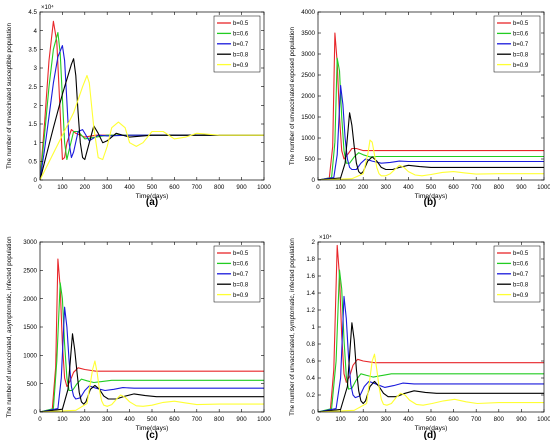  Describe the element at coordinates (32, 124) in the screenshot. I see `y-tick-label: 1.5` at that location.